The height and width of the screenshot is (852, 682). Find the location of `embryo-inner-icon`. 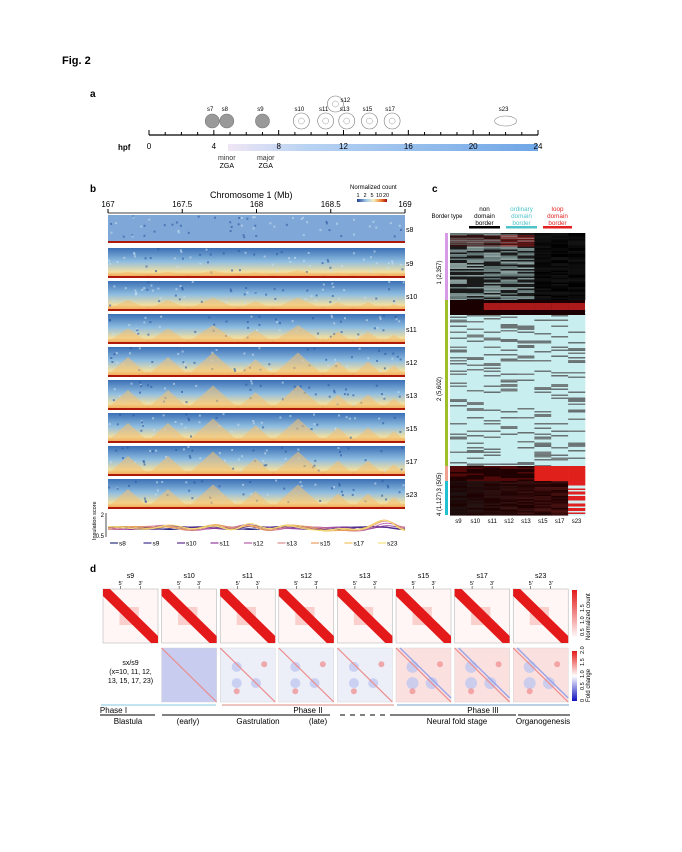

embryo-inner-icon is located at coordinates (301, 121).